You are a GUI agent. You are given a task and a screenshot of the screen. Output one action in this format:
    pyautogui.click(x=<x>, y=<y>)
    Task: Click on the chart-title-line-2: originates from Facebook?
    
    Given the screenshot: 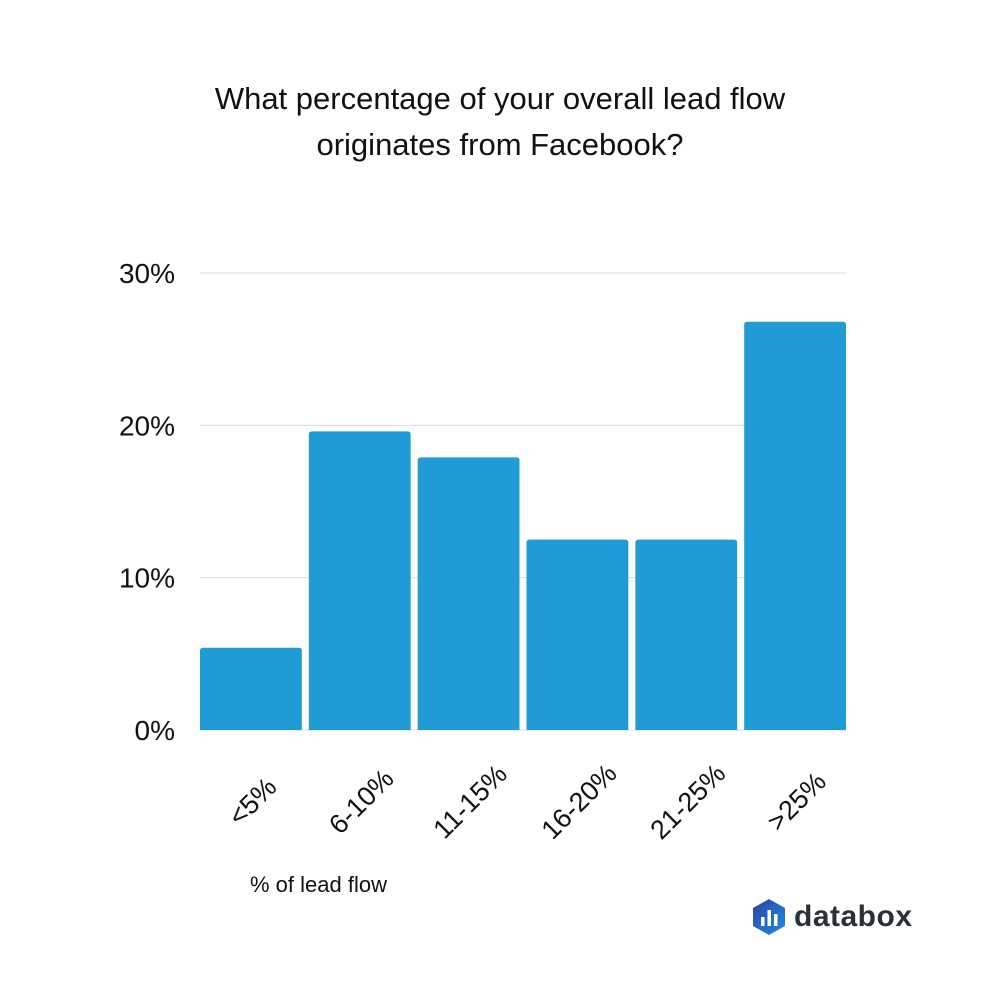 What is the action you would take?
    pyautogui.click(x=500, y=144)
    